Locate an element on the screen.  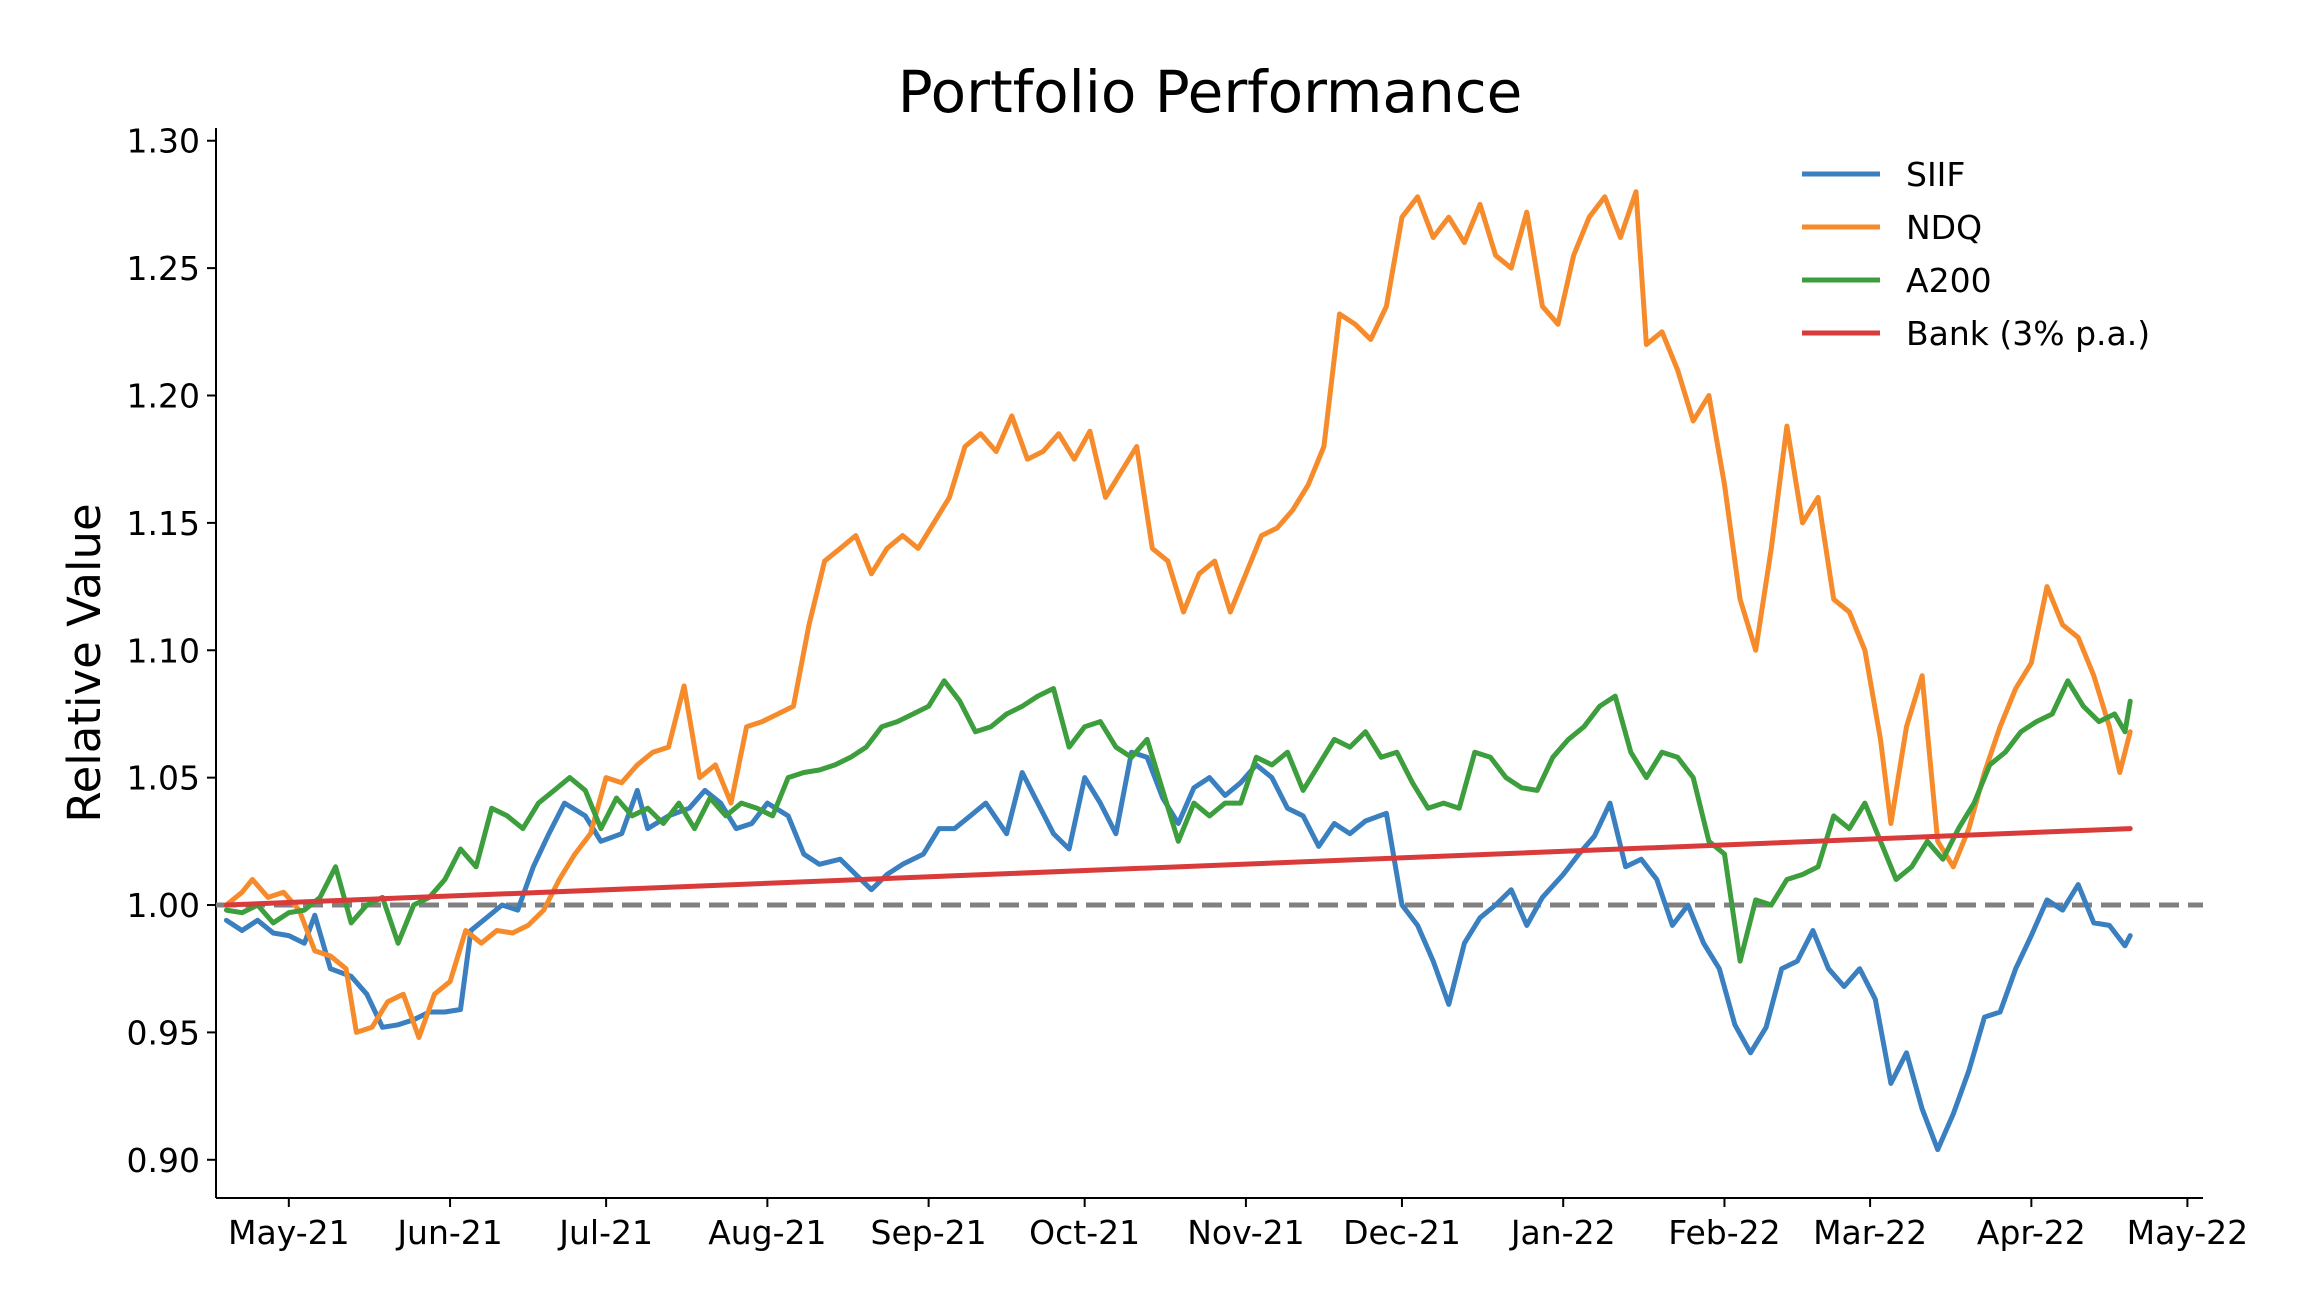
x-tick-label: Sep-21 is located at coordinates (929, 1232).